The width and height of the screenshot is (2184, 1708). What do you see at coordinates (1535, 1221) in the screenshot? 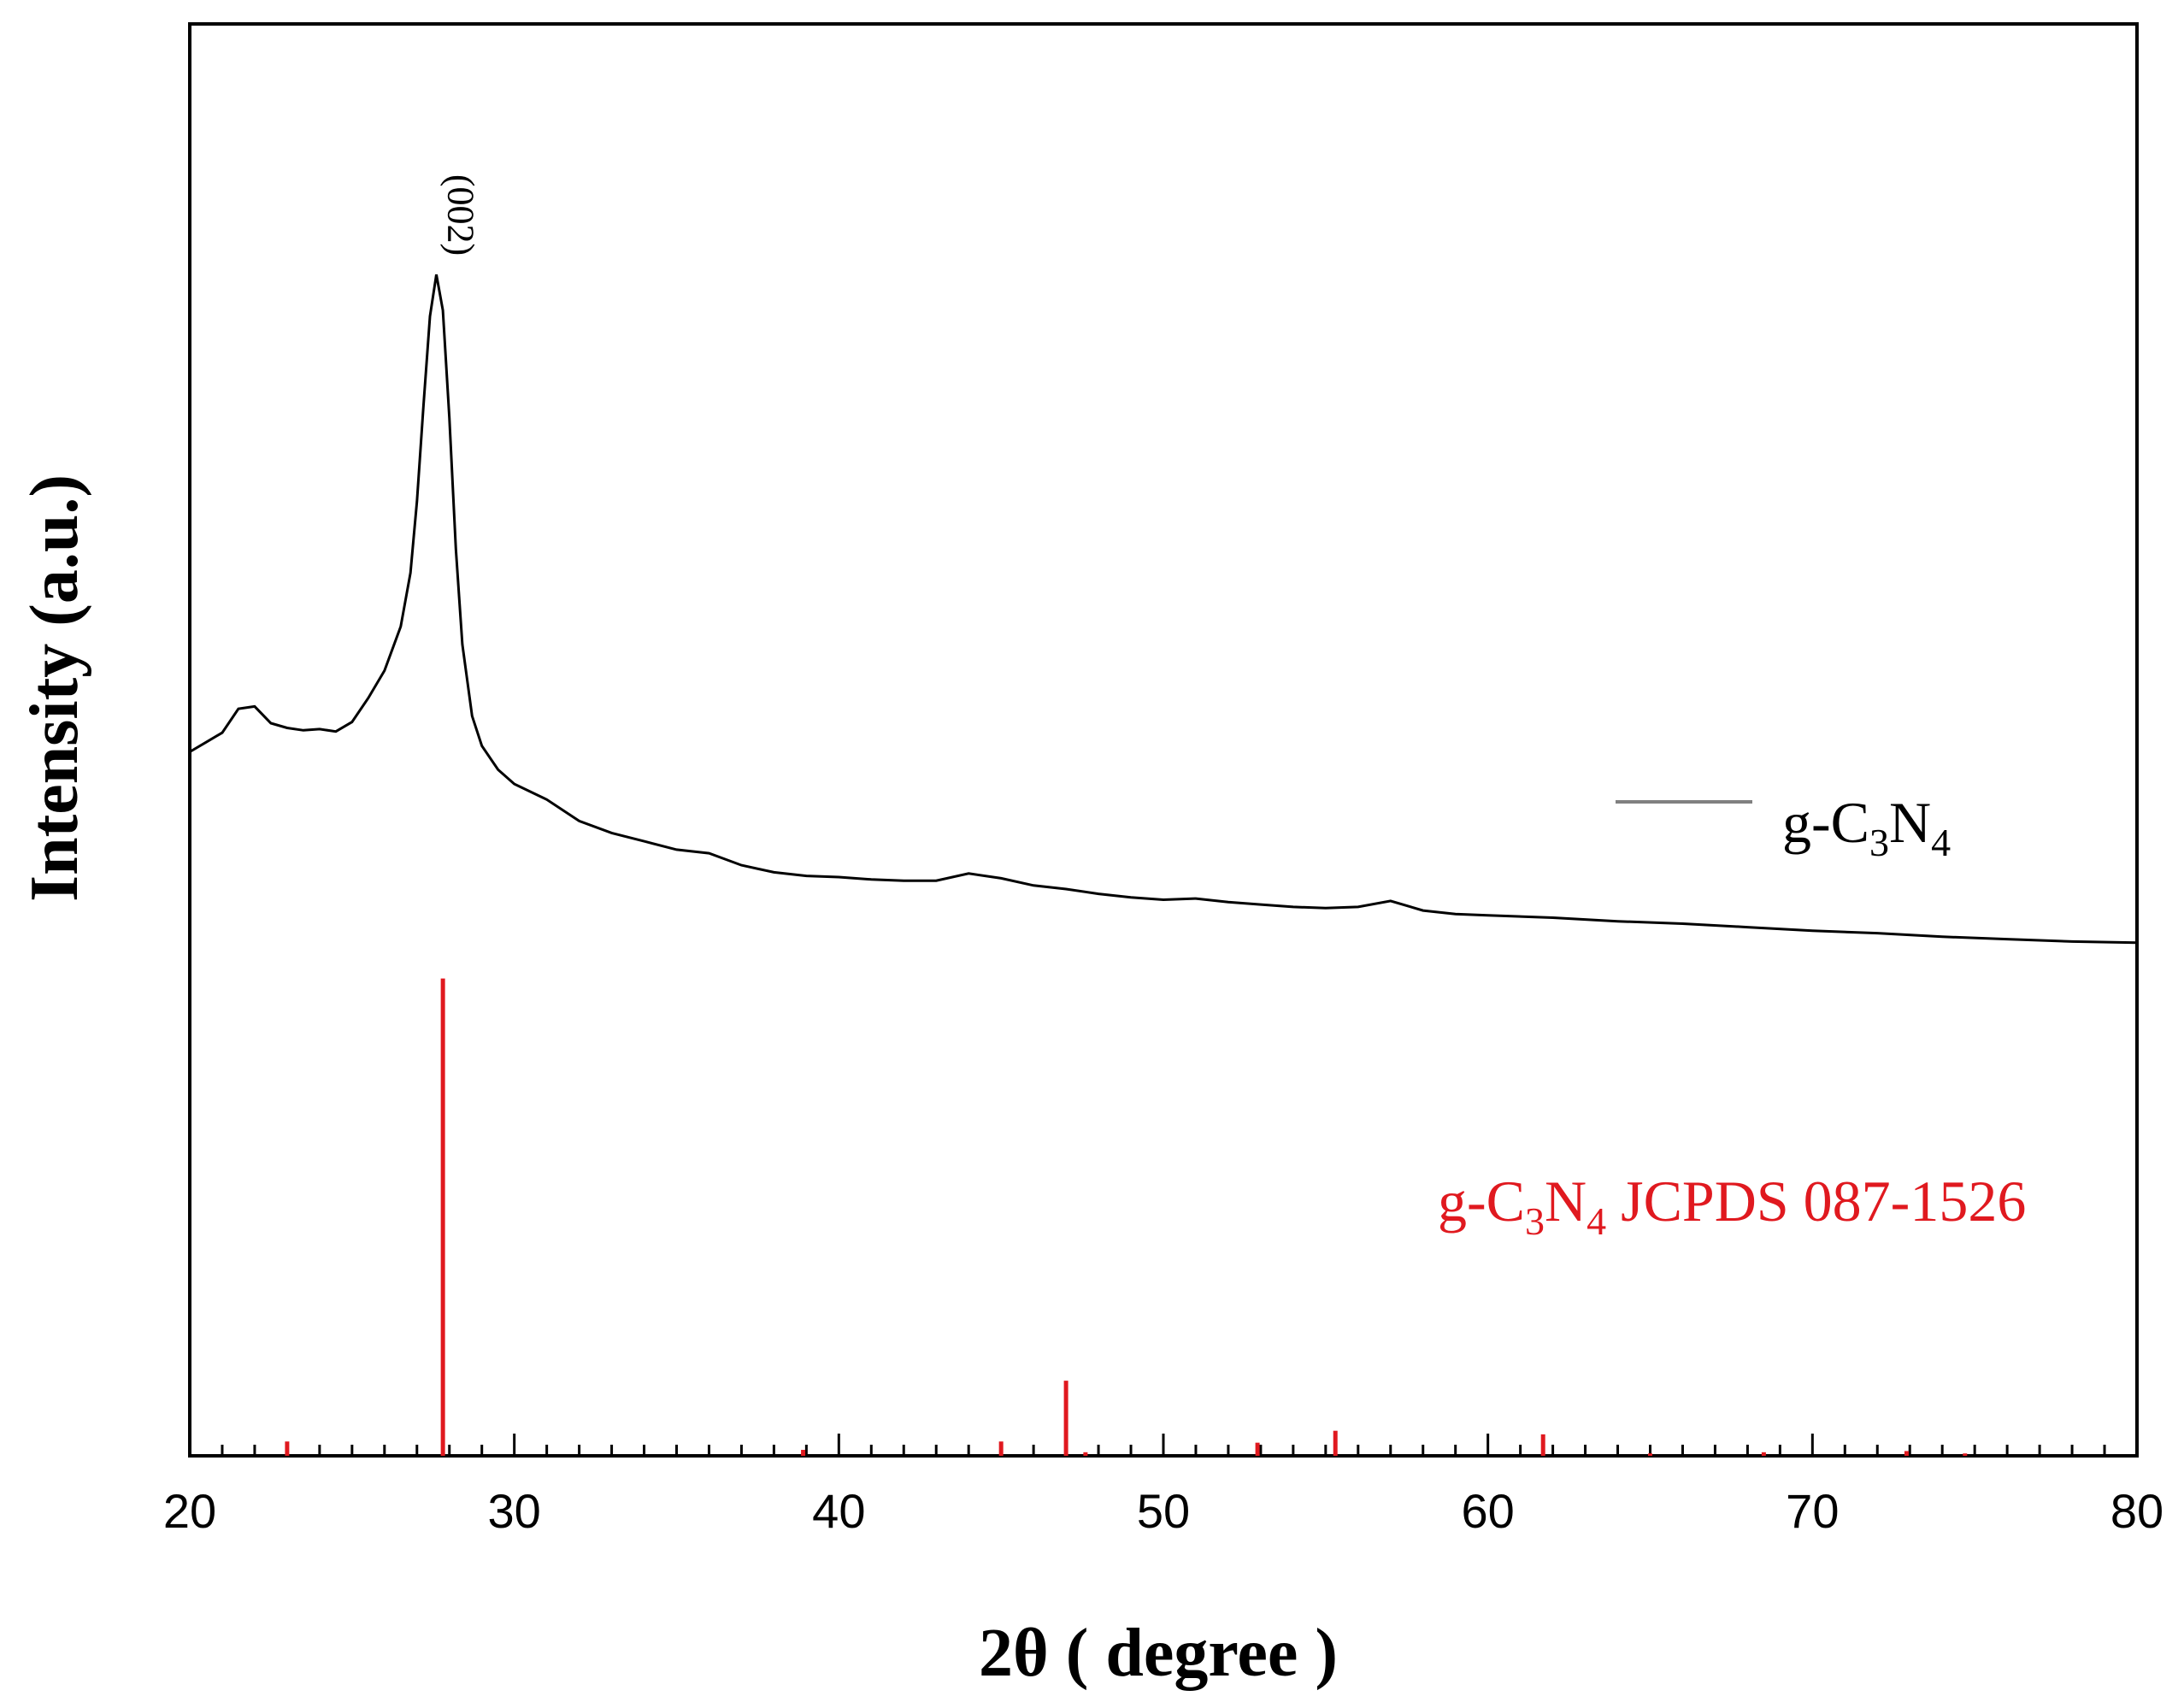
I see `legend-2-sub1: 3` at bounding box center [1535, 1221].